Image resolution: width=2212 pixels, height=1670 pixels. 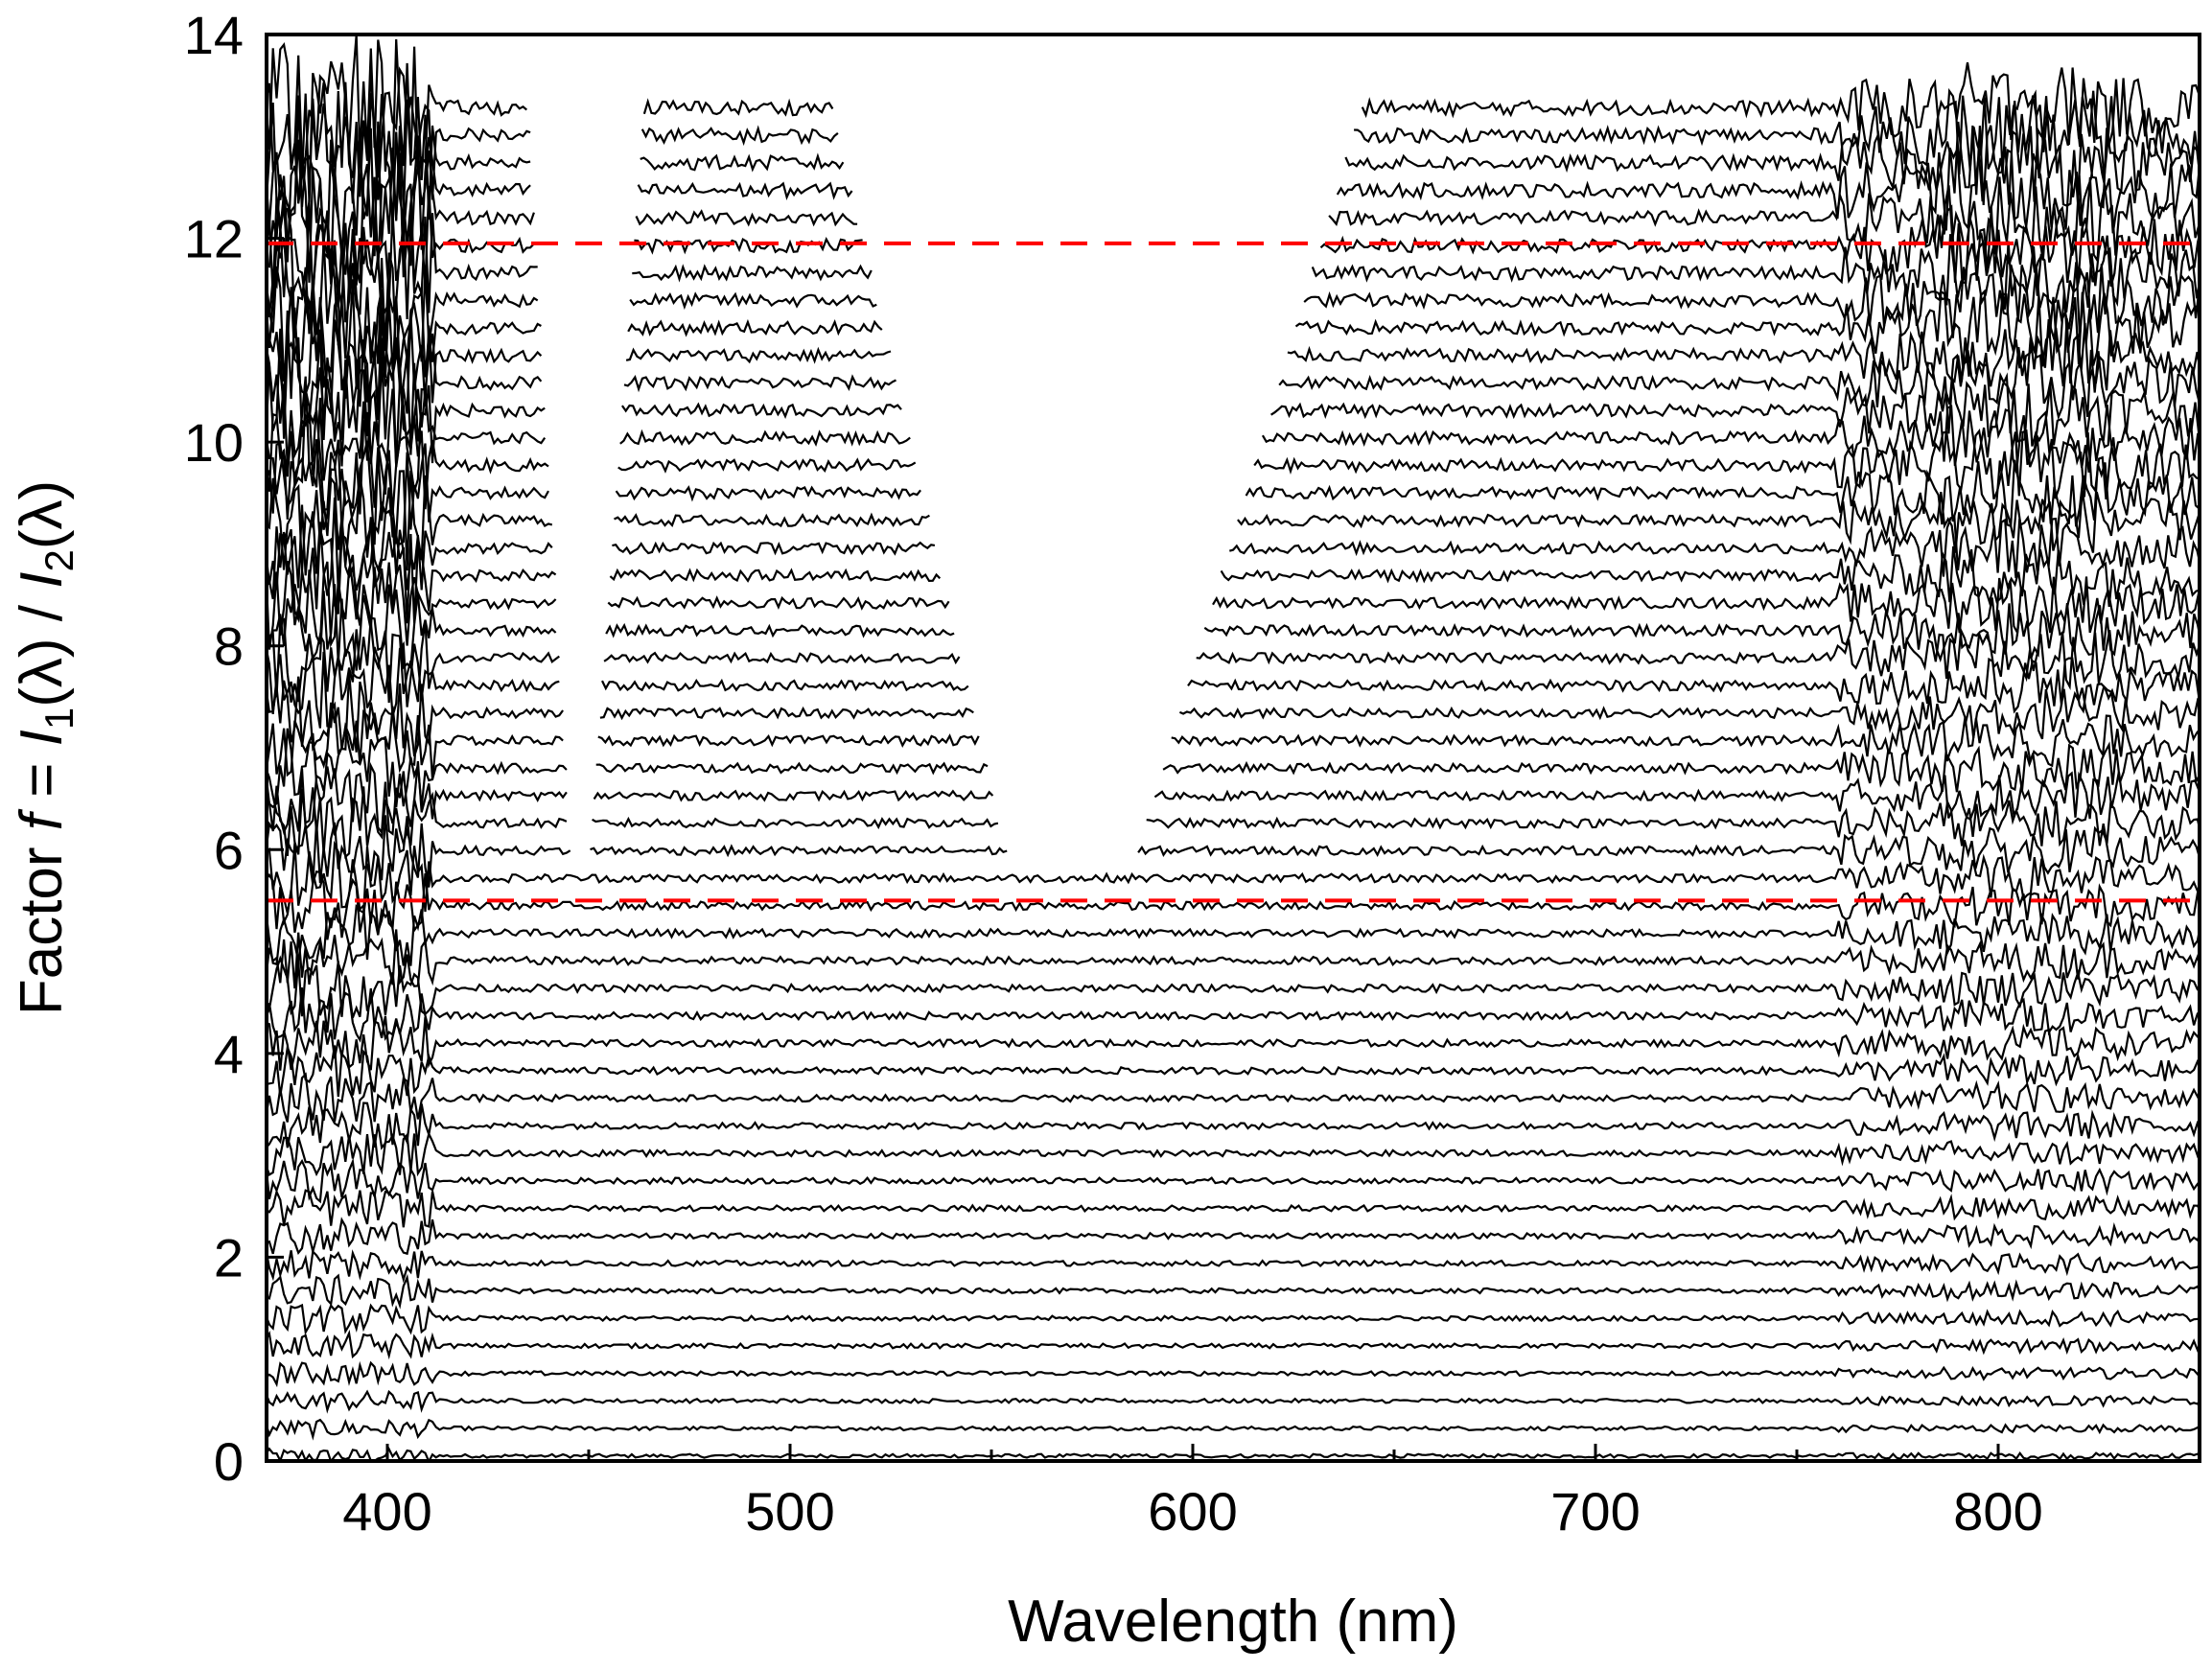 What do you see at coordinates (229, 1461) in the screenshot?
I see `y-tick-label: 0` at bounding box center [229, 1461].